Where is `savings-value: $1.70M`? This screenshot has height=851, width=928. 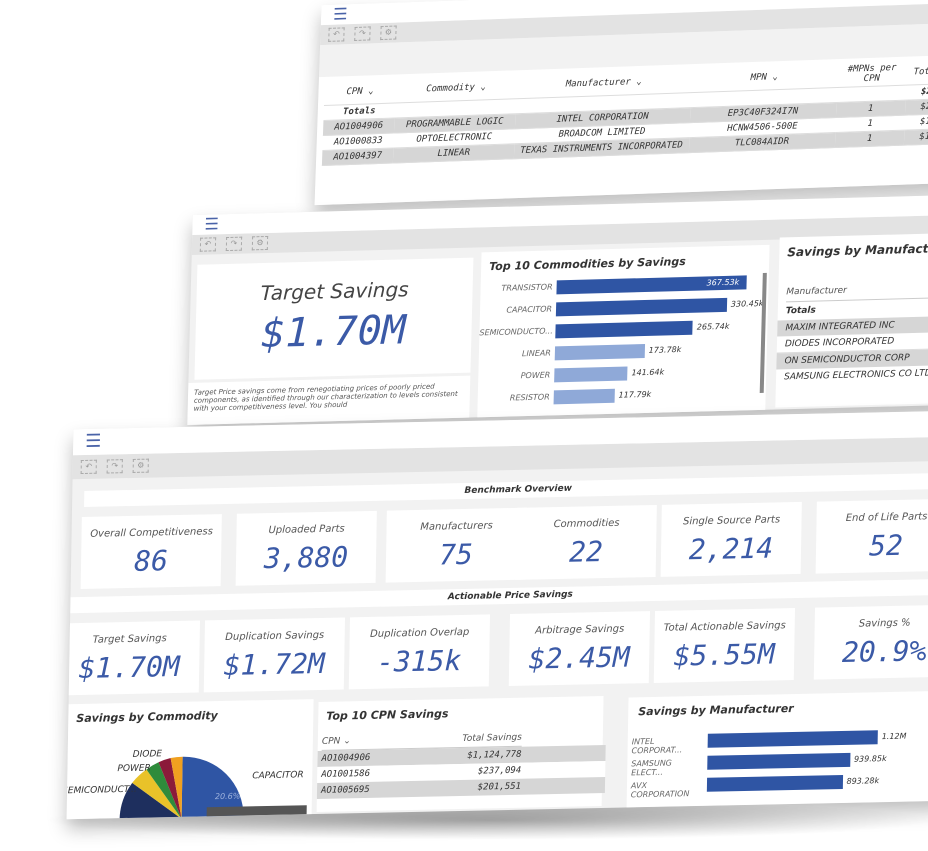
savings-value: $1.70M is located at coordinates (129, 667).